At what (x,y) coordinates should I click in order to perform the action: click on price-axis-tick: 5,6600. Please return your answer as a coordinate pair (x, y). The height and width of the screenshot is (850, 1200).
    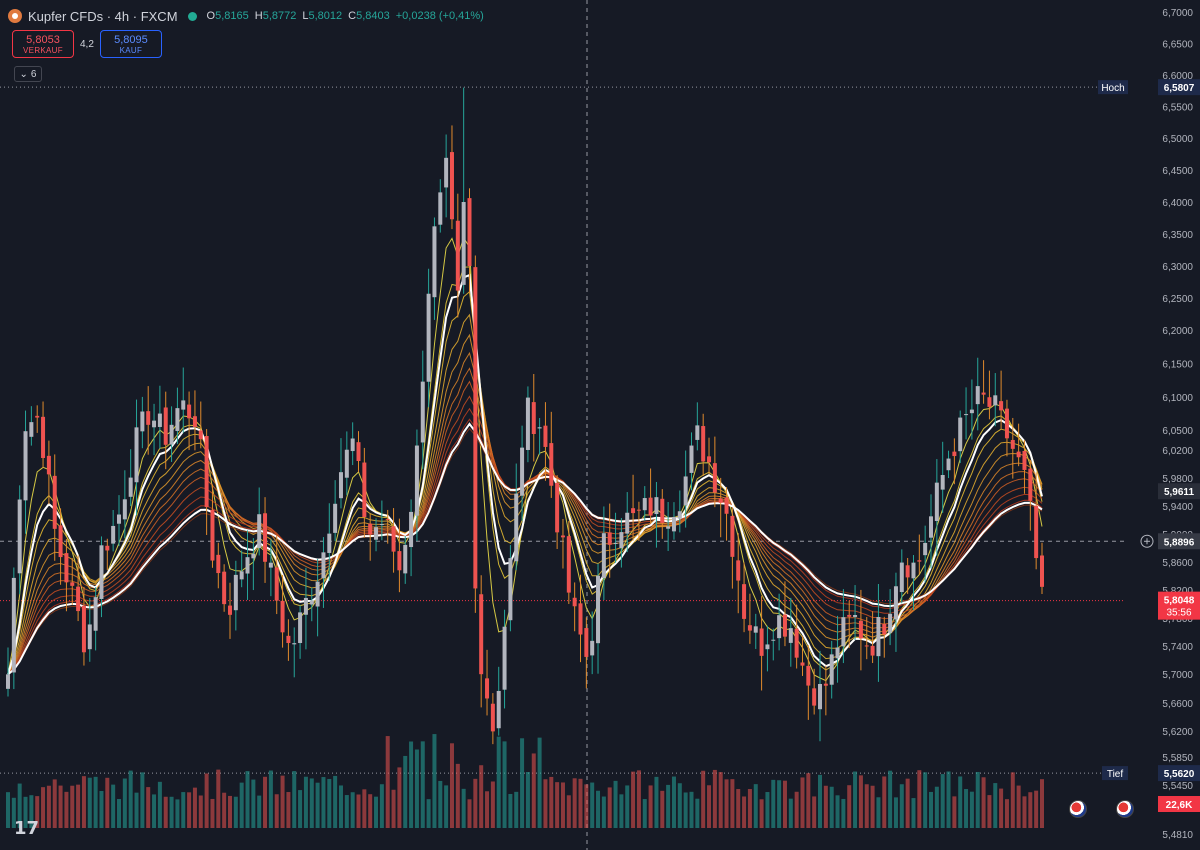
    Looking at the image, I should click on (1177, 704).